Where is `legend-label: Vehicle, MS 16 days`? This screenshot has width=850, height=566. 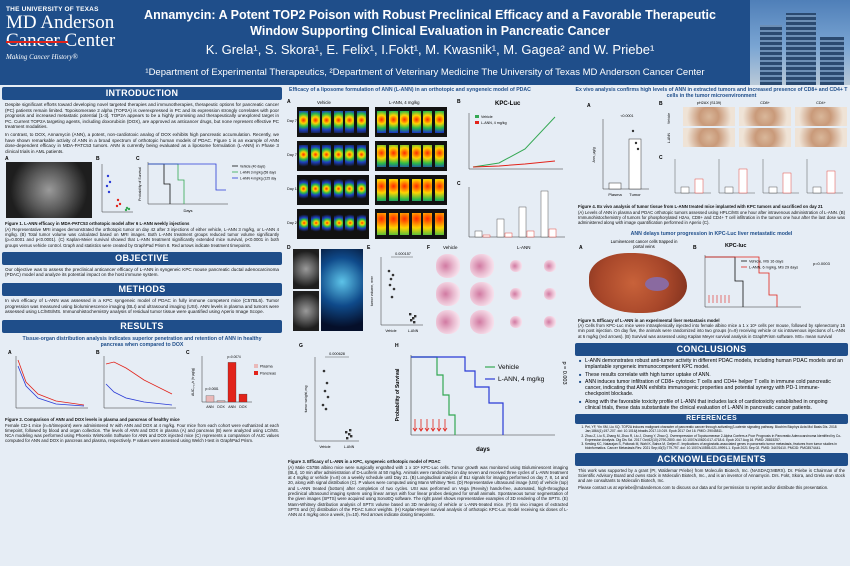
legend-label: Vehicle, MS 16 days is located at coordinates (766, 261).